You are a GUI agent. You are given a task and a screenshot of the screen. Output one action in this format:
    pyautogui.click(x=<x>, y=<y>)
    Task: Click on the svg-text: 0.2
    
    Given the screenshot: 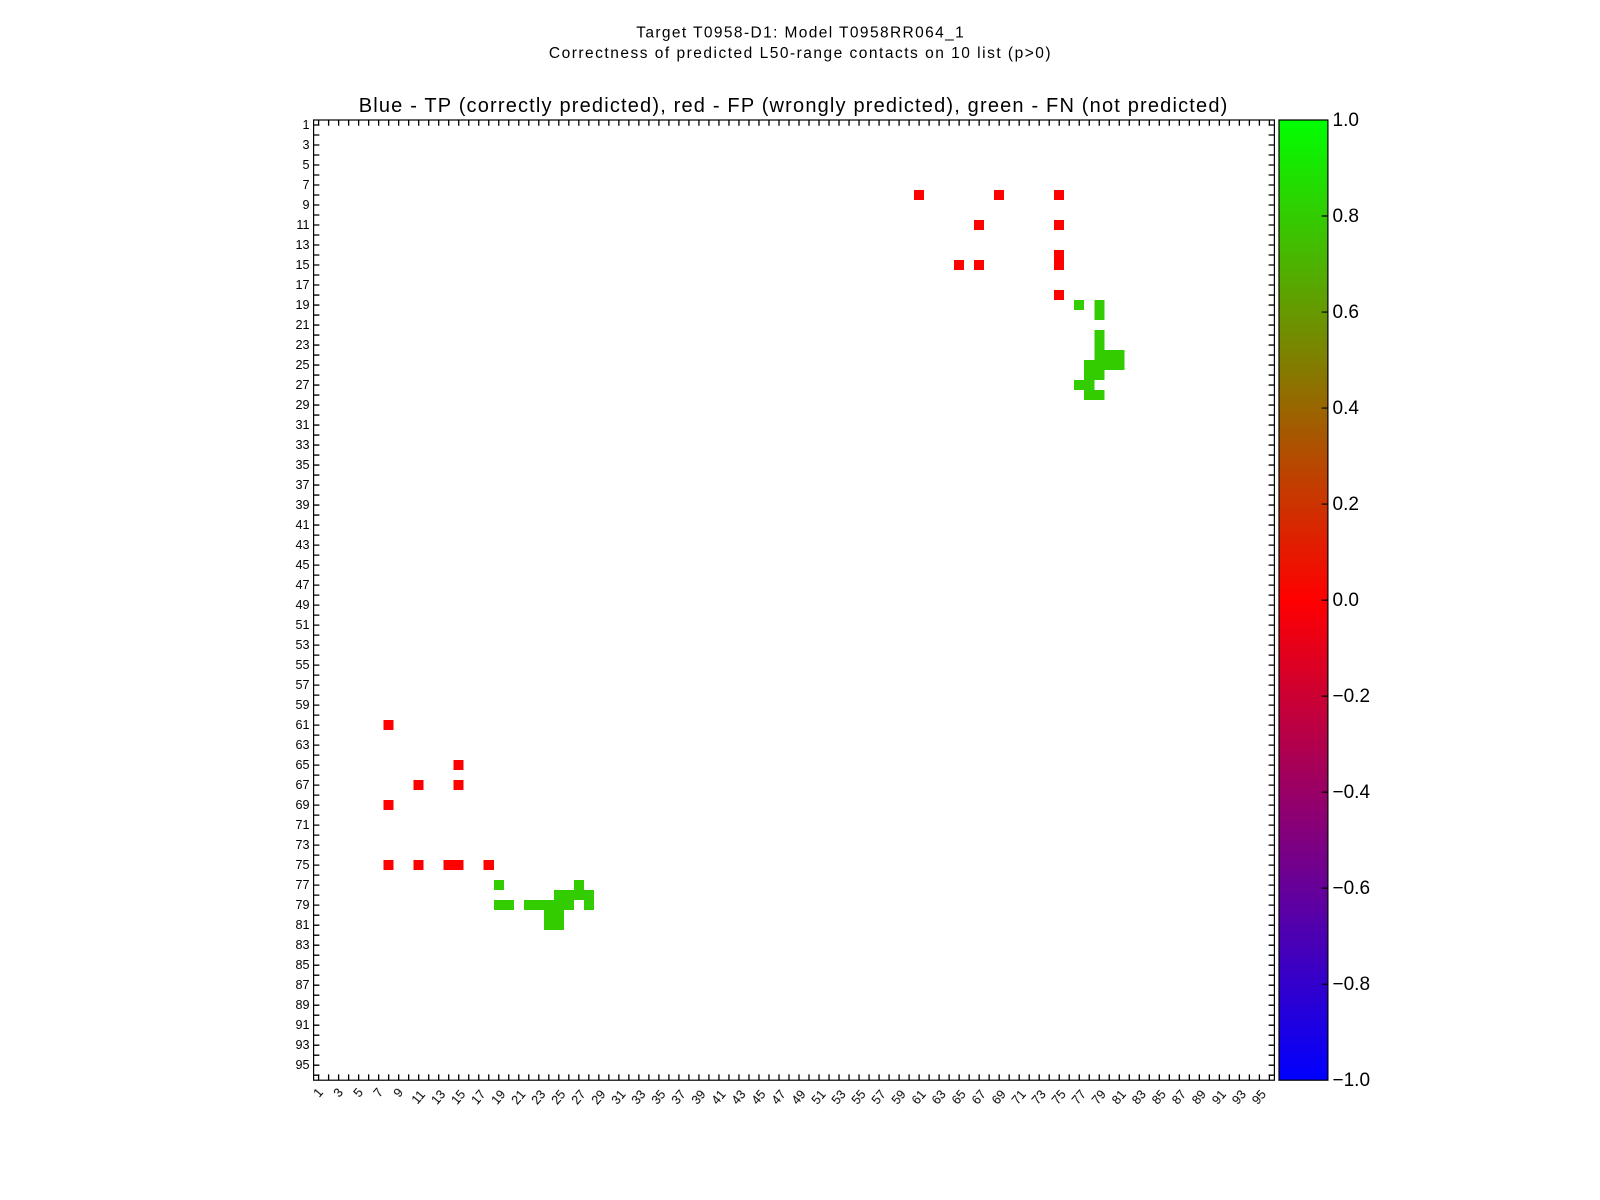 What is the action you would take?
    pyautogui.click(x=1346, y=504)
    